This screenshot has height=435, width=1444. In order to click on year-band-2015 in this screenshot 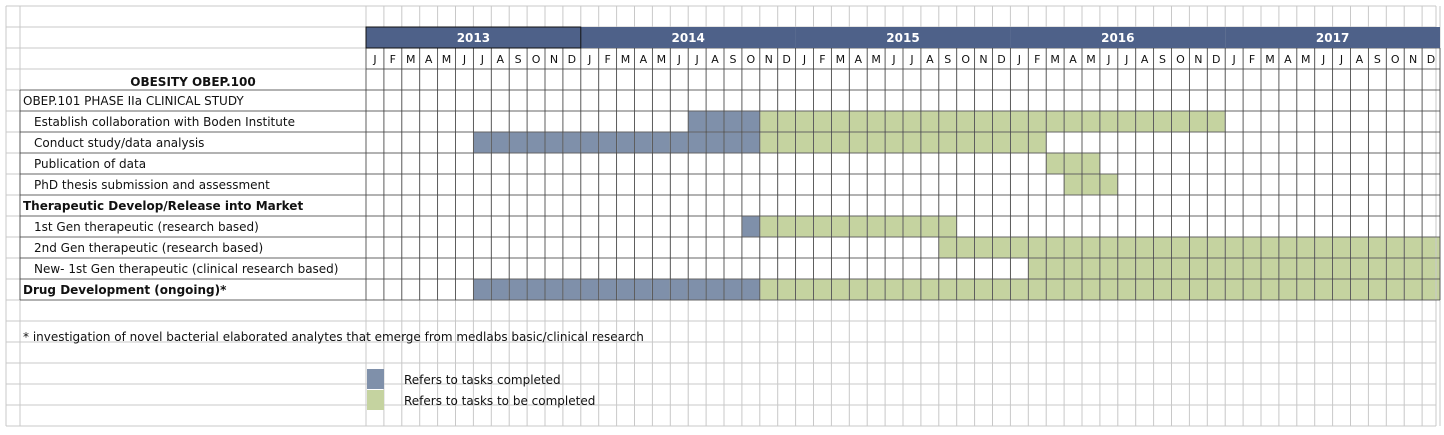, I will do `click(903, 37)`.